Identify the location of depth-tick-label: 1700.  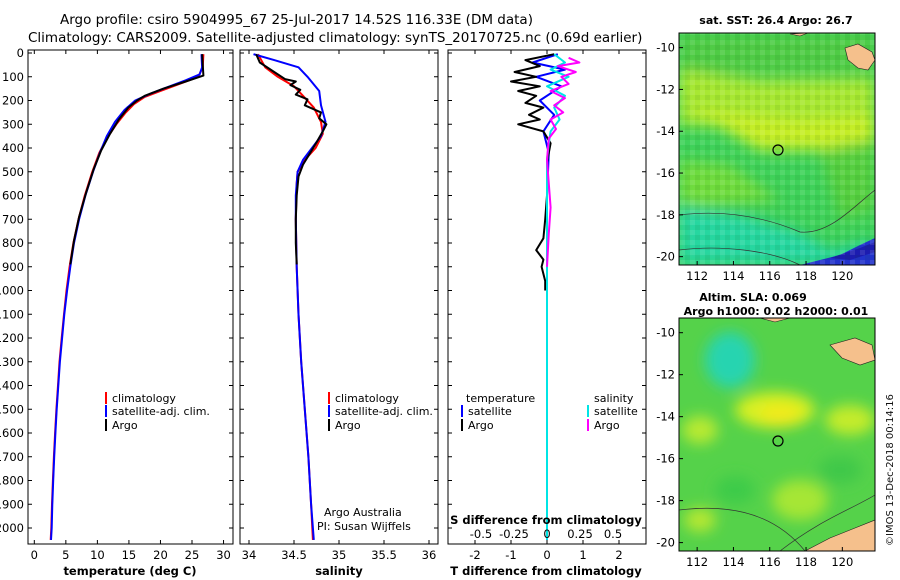
(12, 457).